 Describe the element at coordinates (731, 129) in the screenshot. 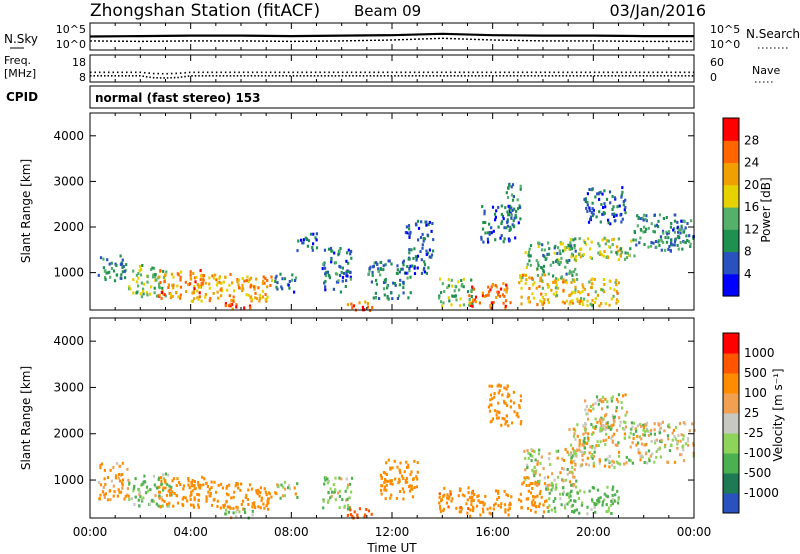

I see `colorbar-segment` at that location.